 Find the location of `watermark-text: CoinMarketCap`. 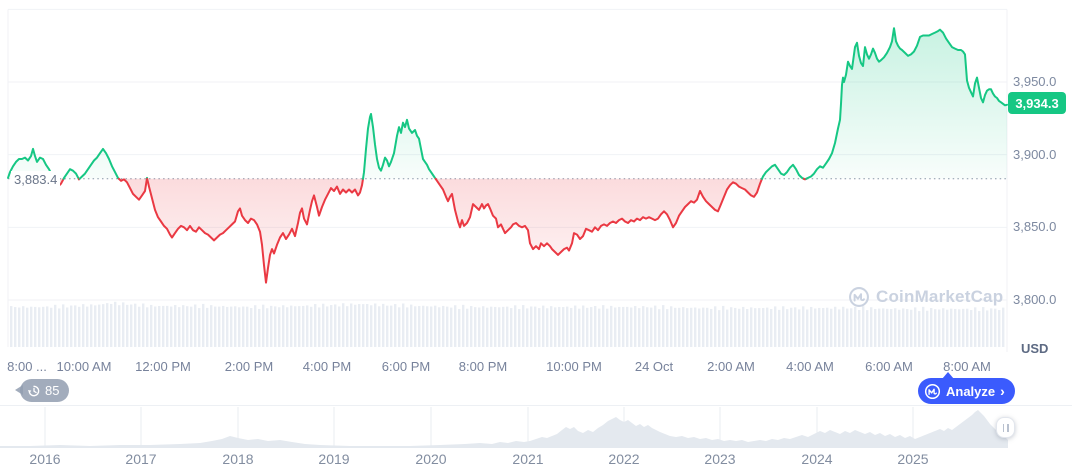

watermark-text: CoinMarketCap is located at coordinates (940, 296).